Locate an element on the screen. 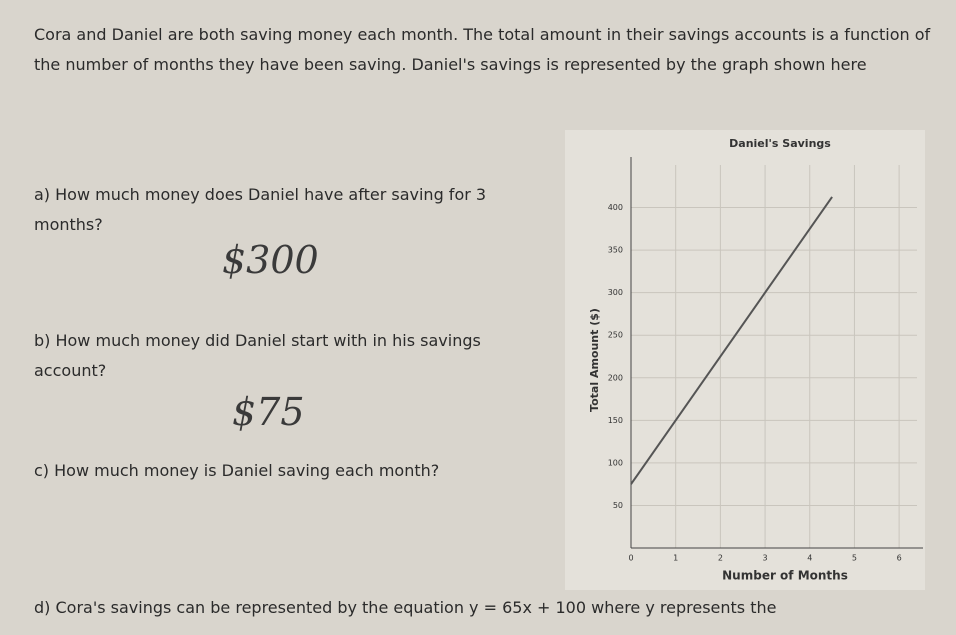  x-tick-label: 3 is located at coordinates (765, 558).